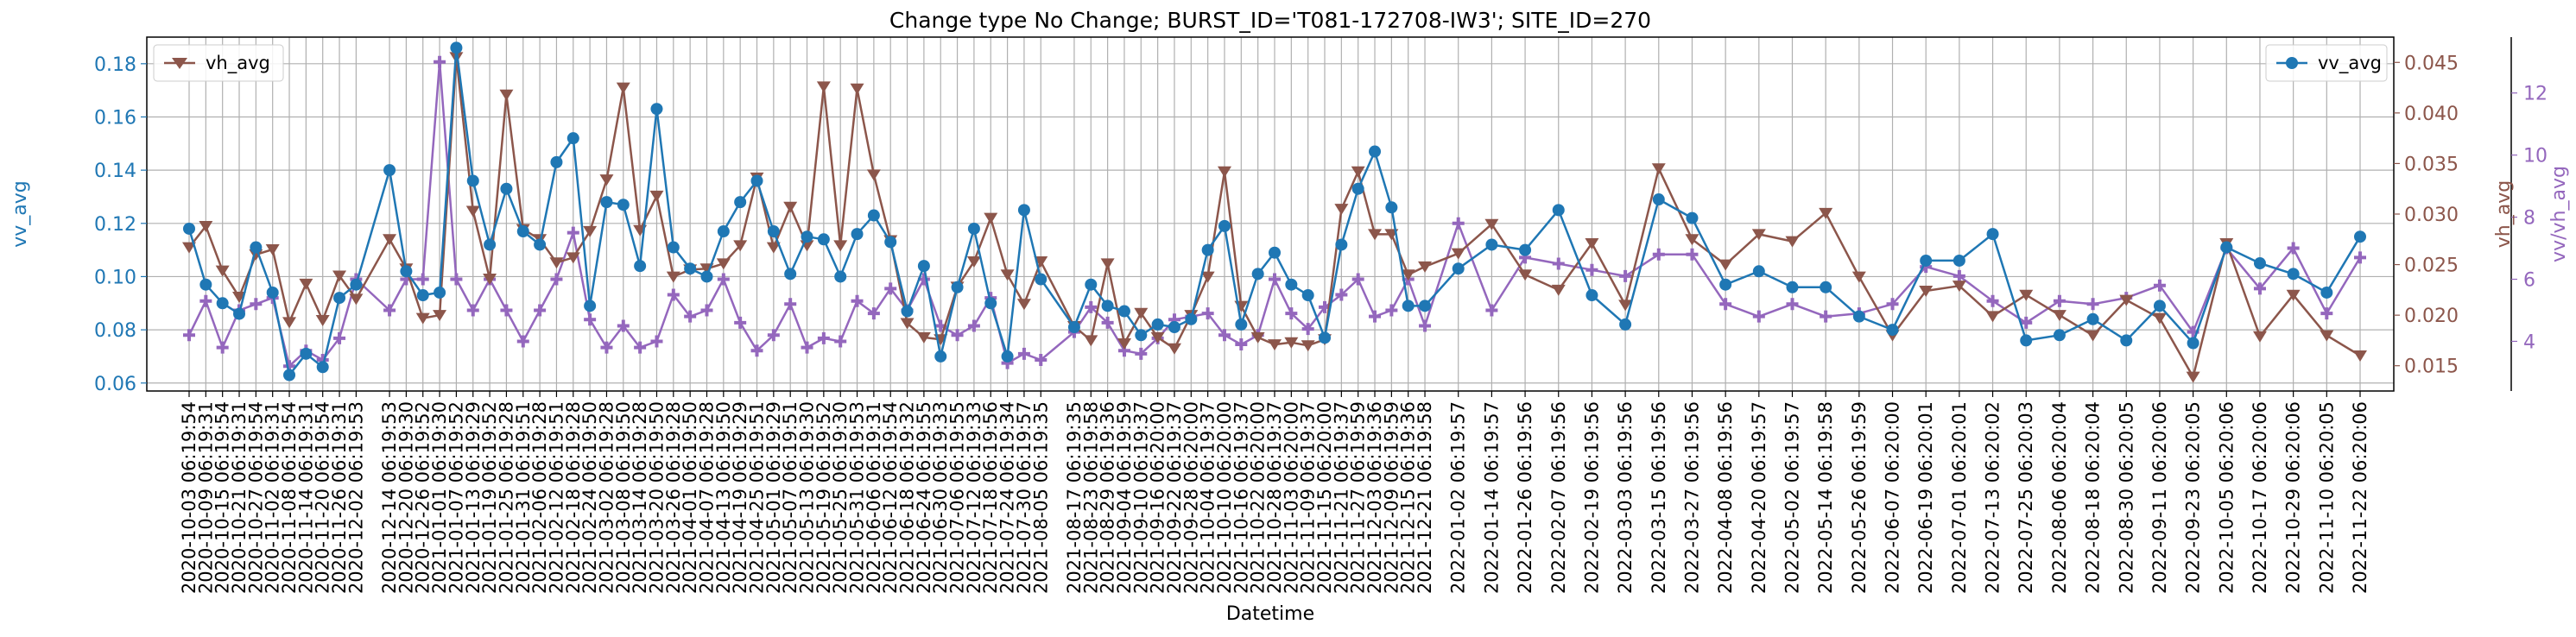 Image resolution: width=2576 pixels, height=637 pixels. Describe the element at coordinates (423, 497) in the screenshot. I see `x-tick-label: 2020-12-26 06:19:52` at that location.